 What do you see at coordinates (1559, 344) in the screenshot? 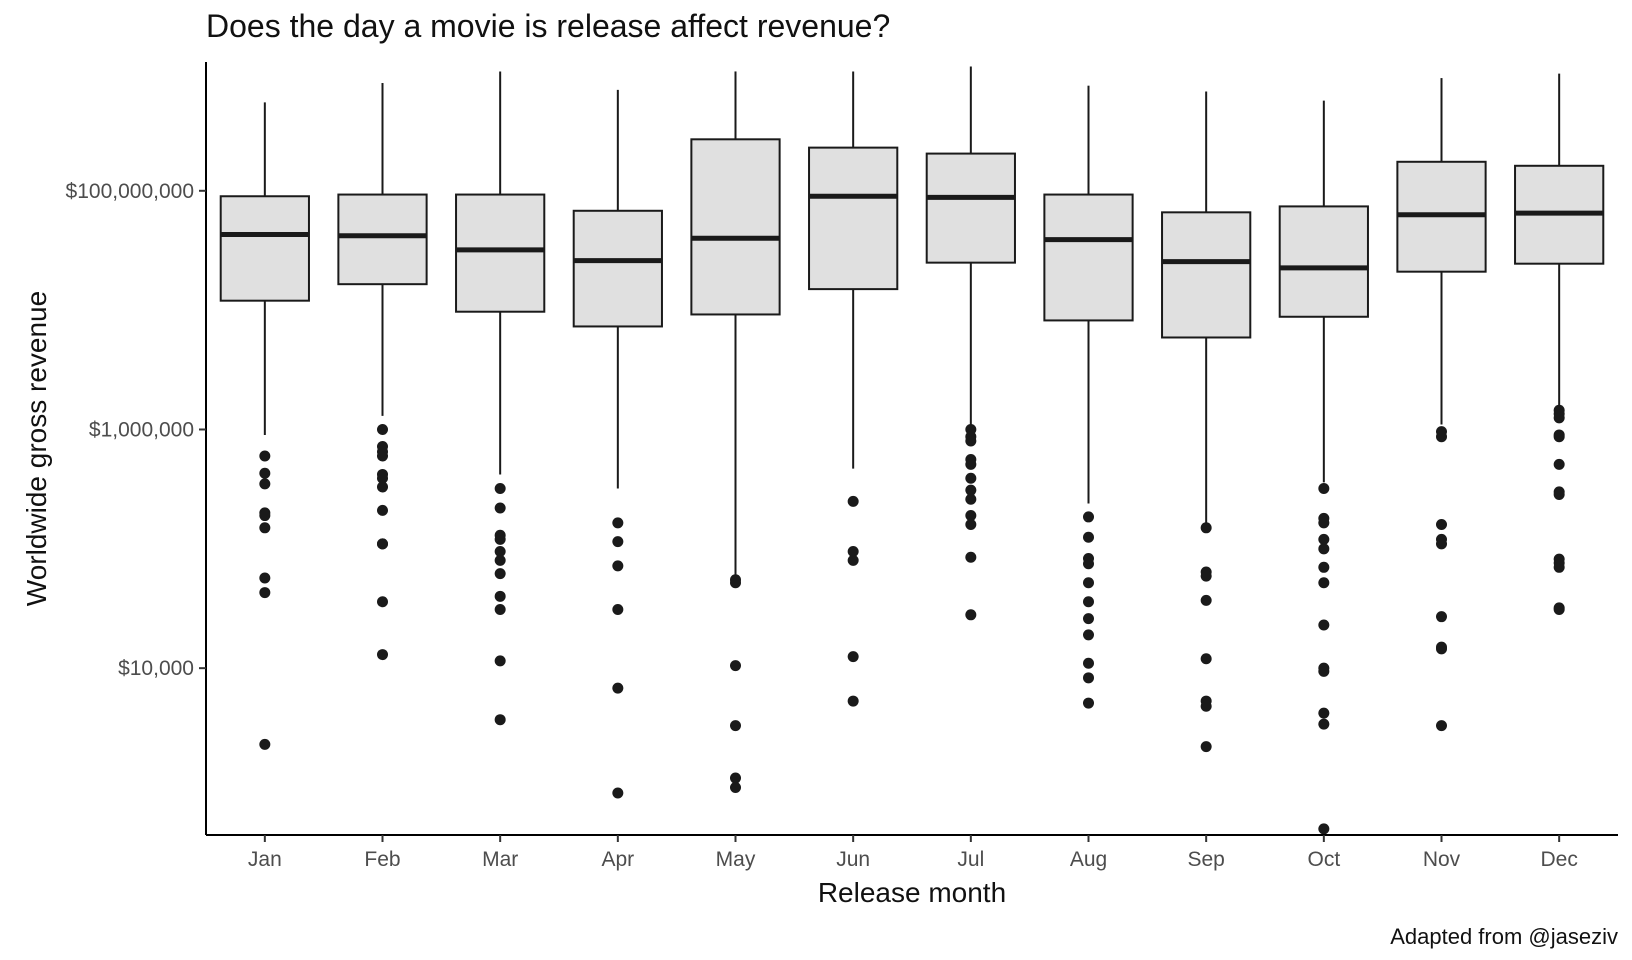
I see `box-group-dec` at bounding box center [1559, 344].